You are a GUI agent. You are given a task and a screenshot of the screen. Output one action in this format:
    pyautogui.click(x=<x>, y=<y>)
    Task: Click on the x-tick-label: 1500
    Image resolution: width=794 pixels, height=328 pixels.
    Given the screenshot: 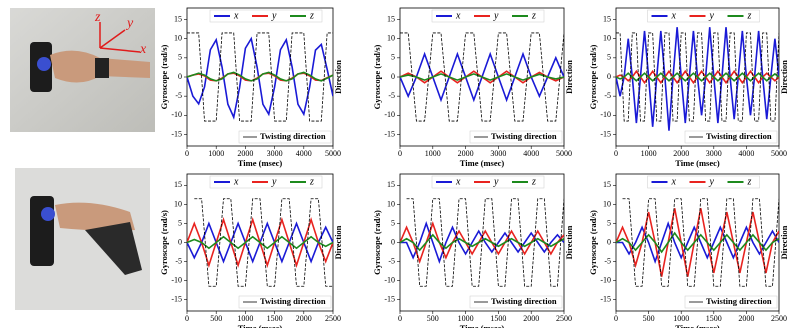 What is the action you would take?
    pyautogui.click(x=498, y=318)
    